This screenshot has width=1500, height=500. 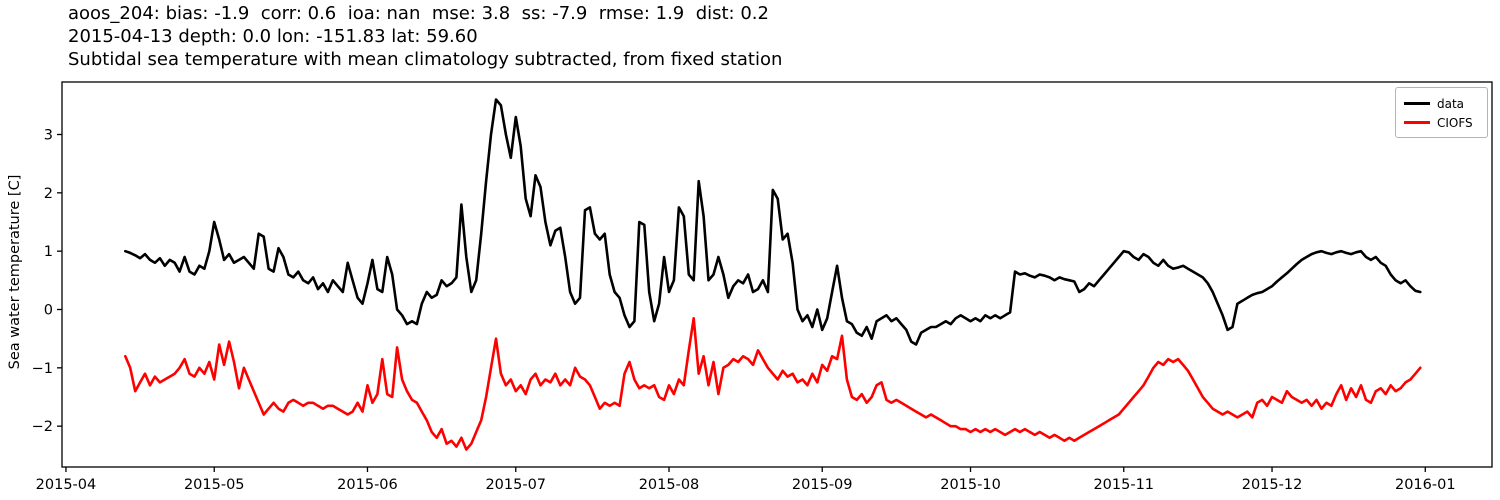 What do you see at coordinates (822, 485) in the screenshot?
I see `x-tick-label: 2015-09` at bounding box center [822, 485].